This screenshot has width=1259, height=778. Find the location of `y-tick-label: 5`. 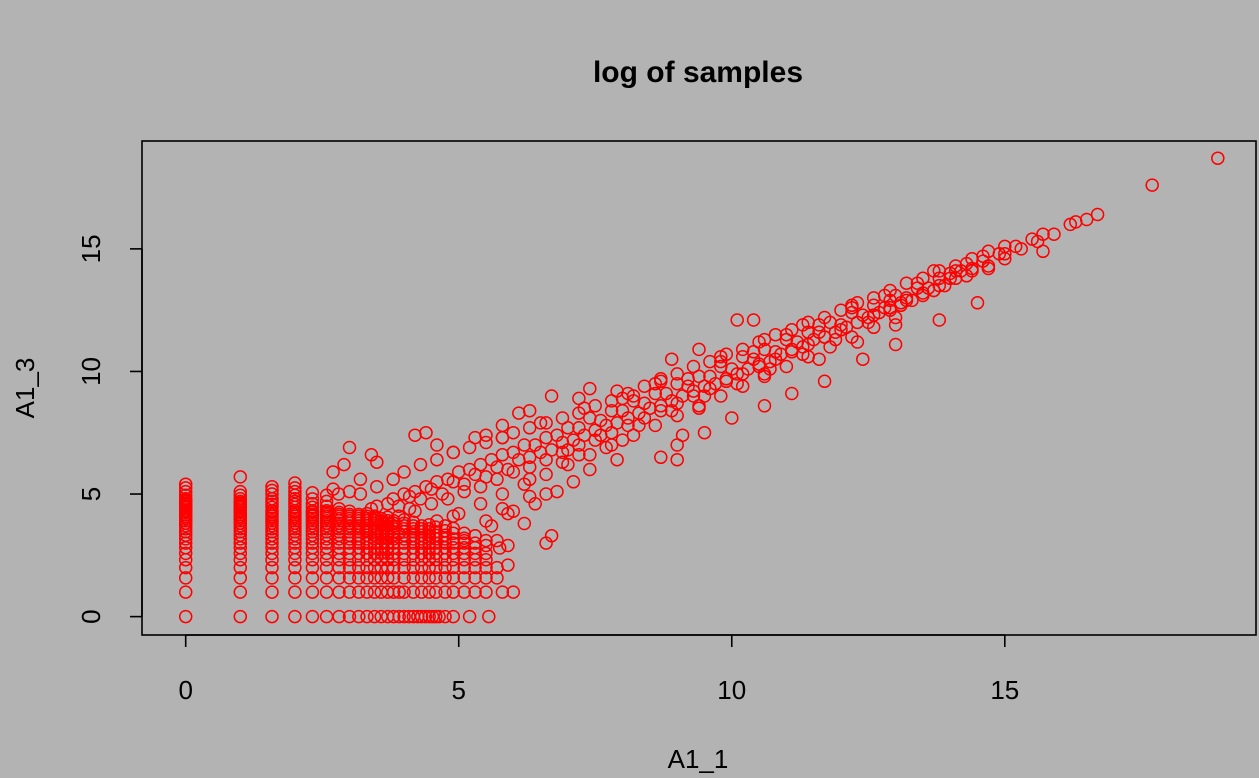

y-tick-label: 5 is located at coordinates (91, 494).